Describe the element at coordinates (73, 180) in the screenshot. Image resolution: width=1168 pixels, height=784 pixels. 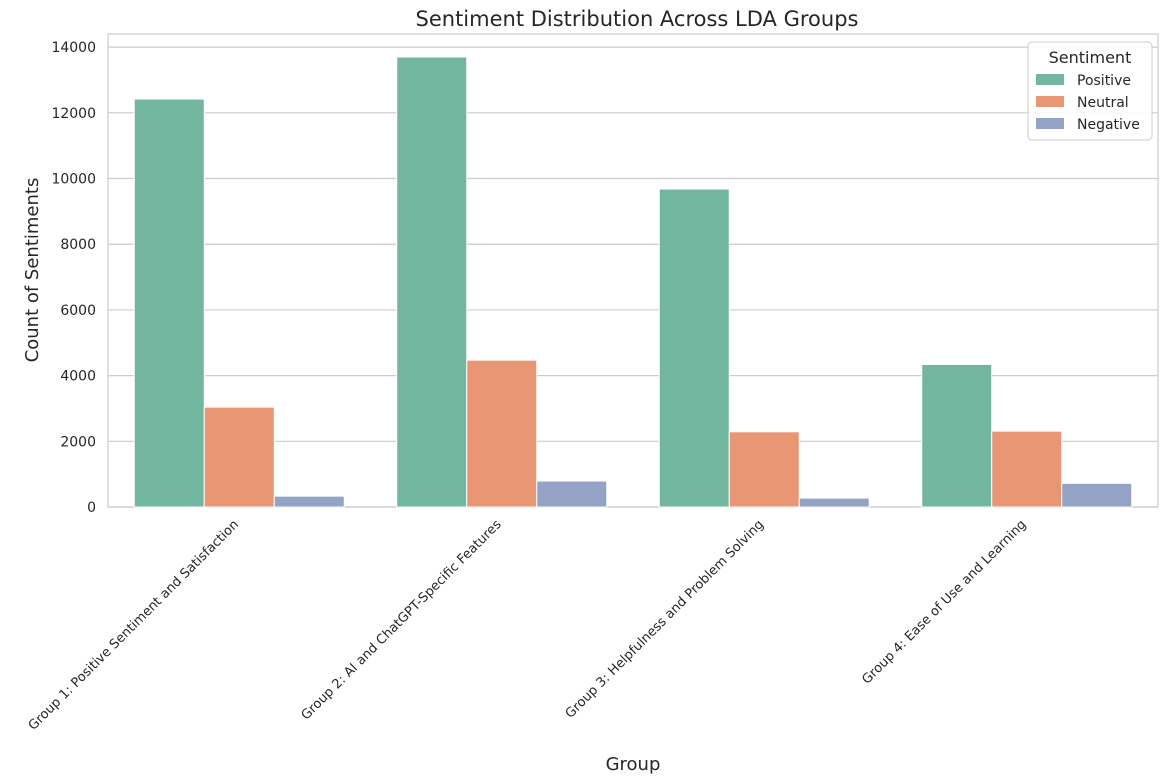
I see `y-tick-label: 10000` at that location.